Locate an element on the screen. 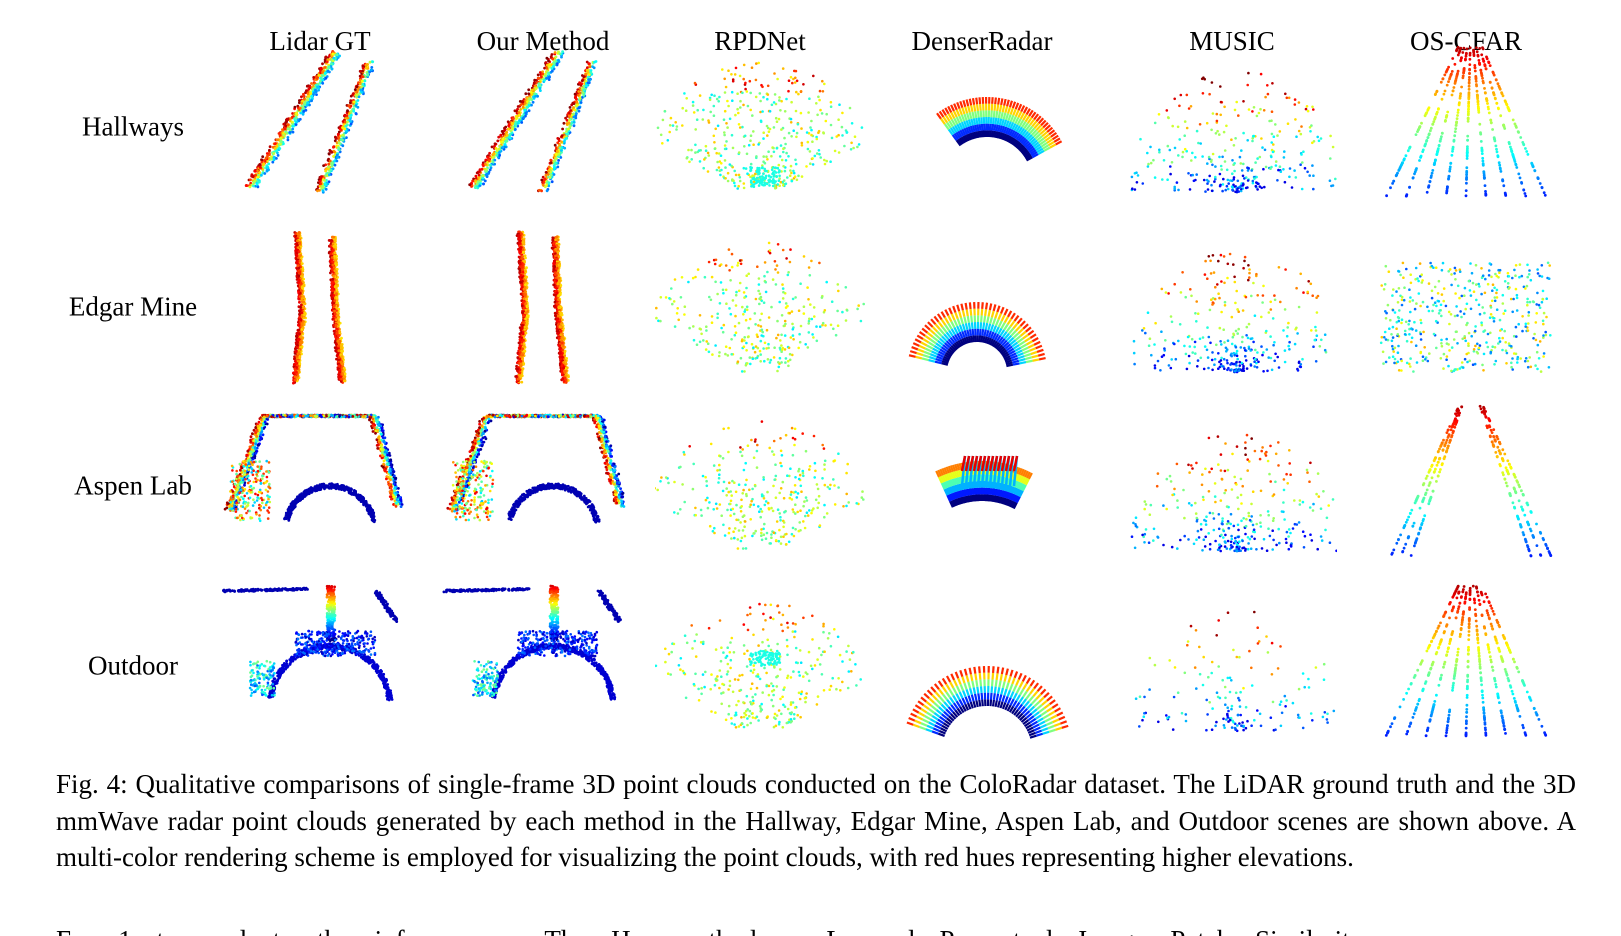 This screenshot has width=1621, height=936. point-cloud-lidar-gt-aspen-lab is located at coordinates (320, 486).